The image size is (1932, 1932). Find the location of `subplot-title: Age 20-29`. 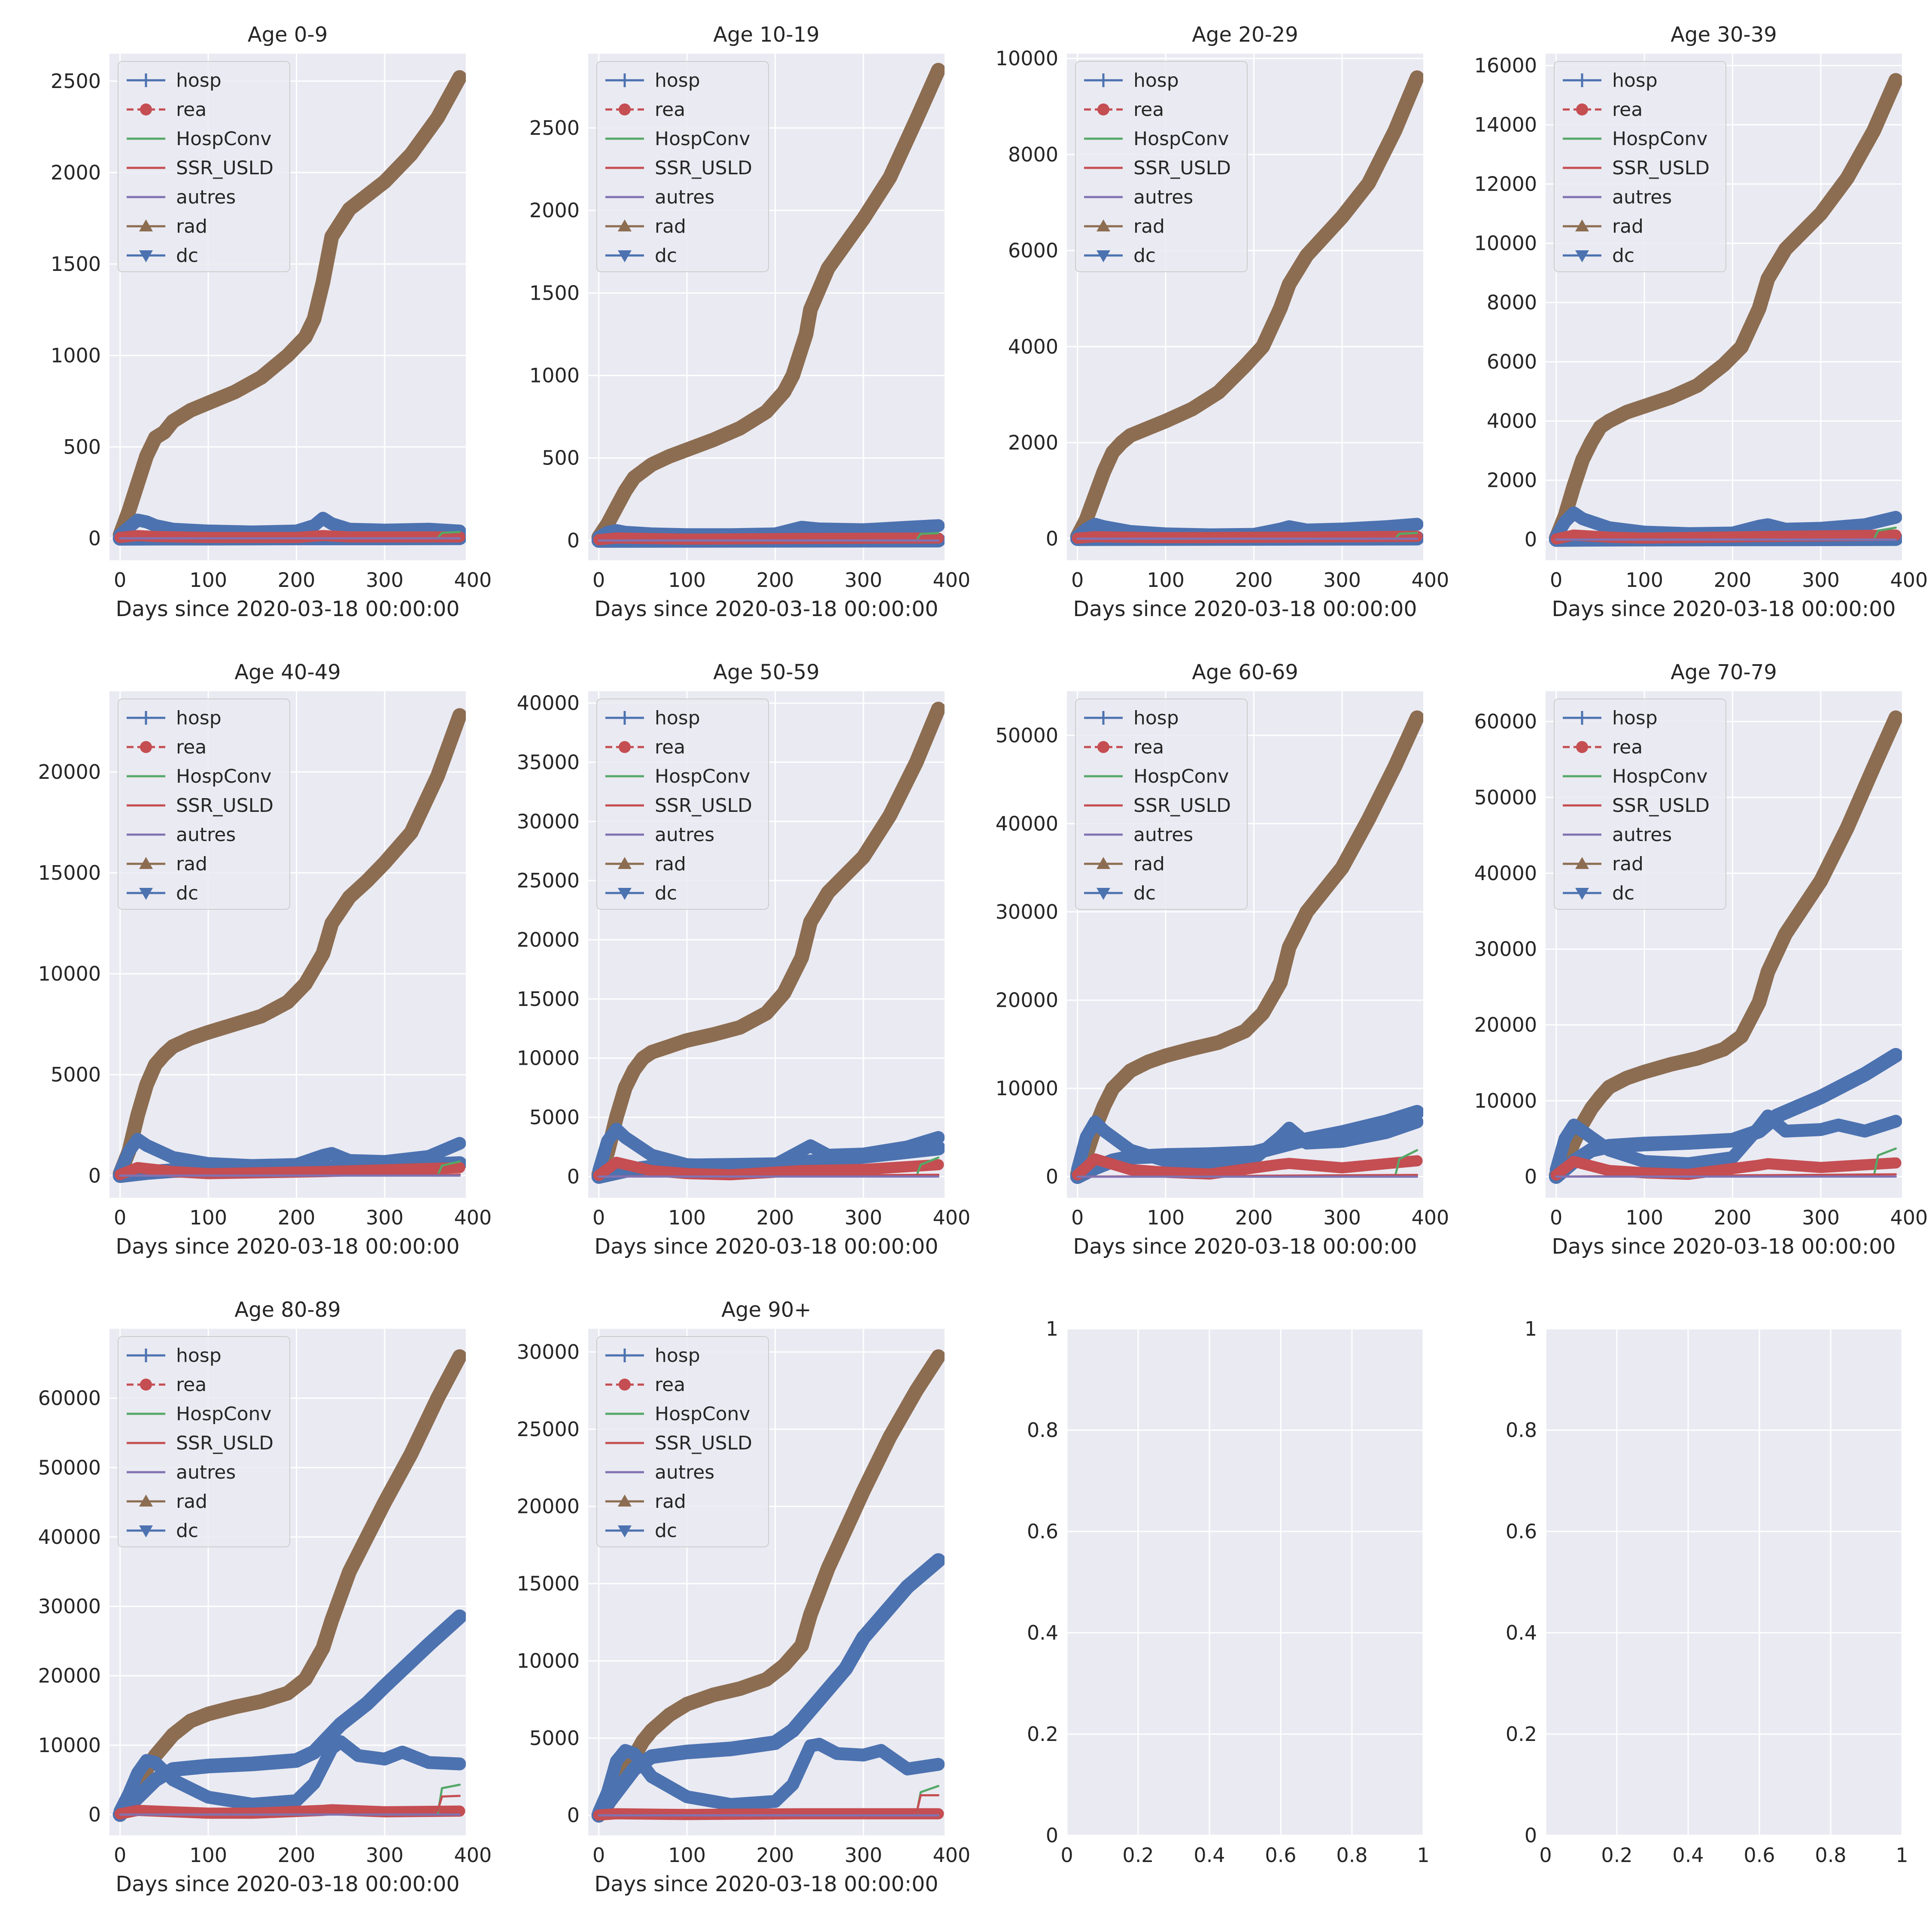

subplot-title: Age 20-29 is located at coordinates (1245, 35).